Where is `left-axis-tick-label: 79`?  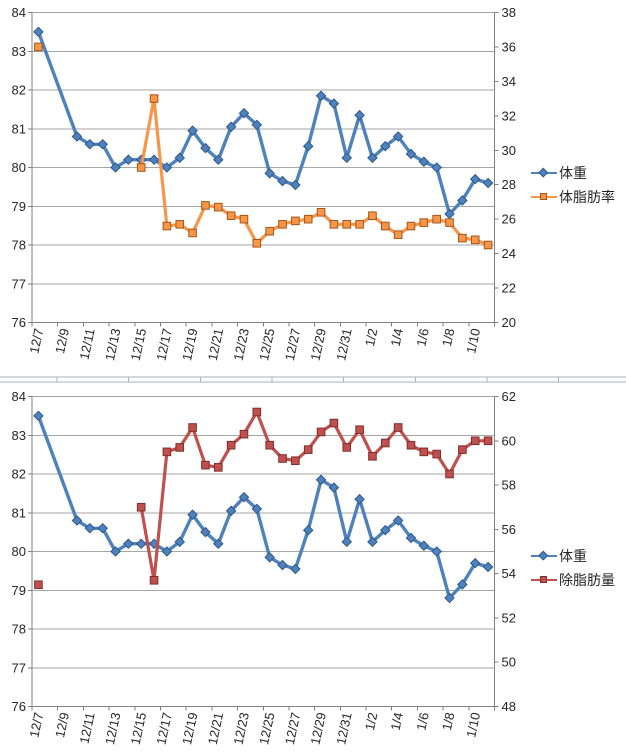
left-axis-tick-label: 79 is located at coordinates (19, 590).